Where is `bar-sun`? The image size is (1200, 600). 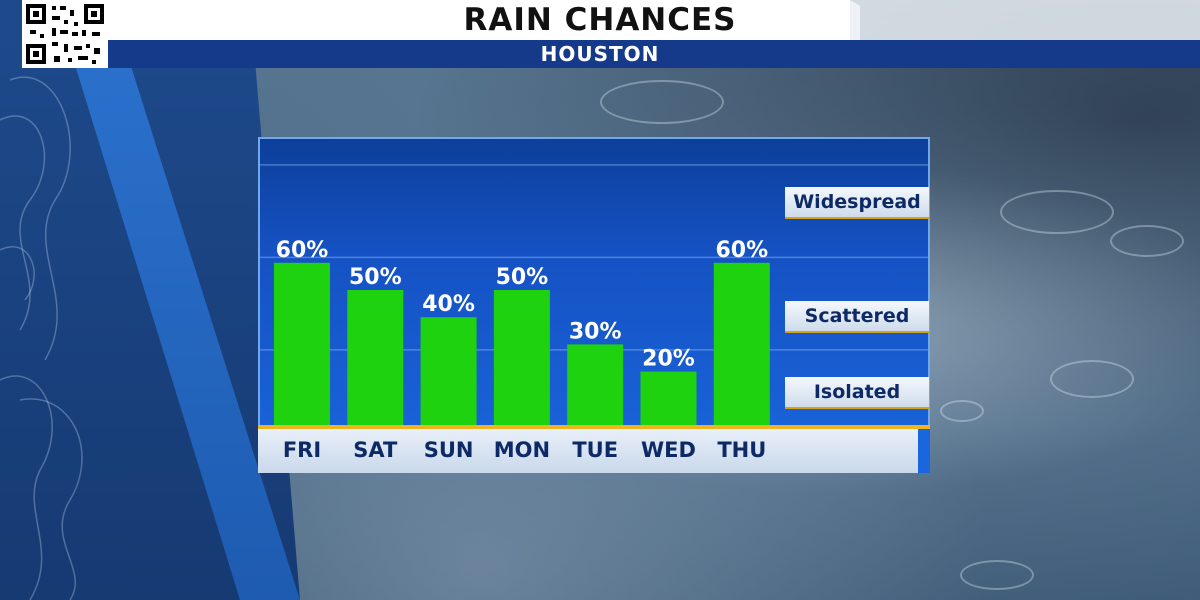
bar-sun is located at coordinates (448, 371).